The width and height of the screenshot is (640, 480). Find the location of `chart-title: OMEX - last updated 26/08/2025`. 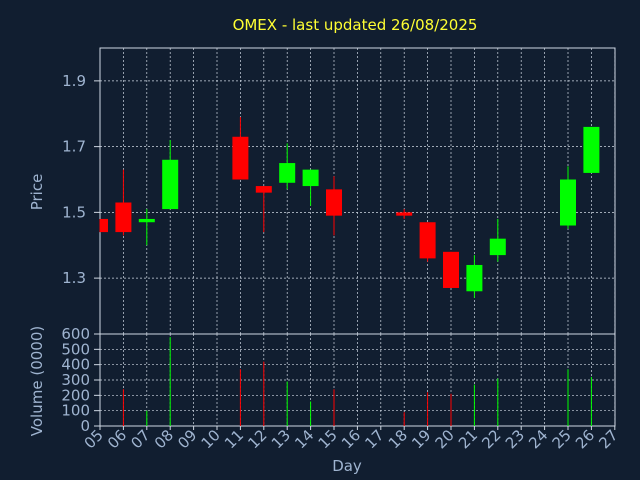

chart-title: OMEX - last updated 26/08/2025 is located at coordinates (355, 25).